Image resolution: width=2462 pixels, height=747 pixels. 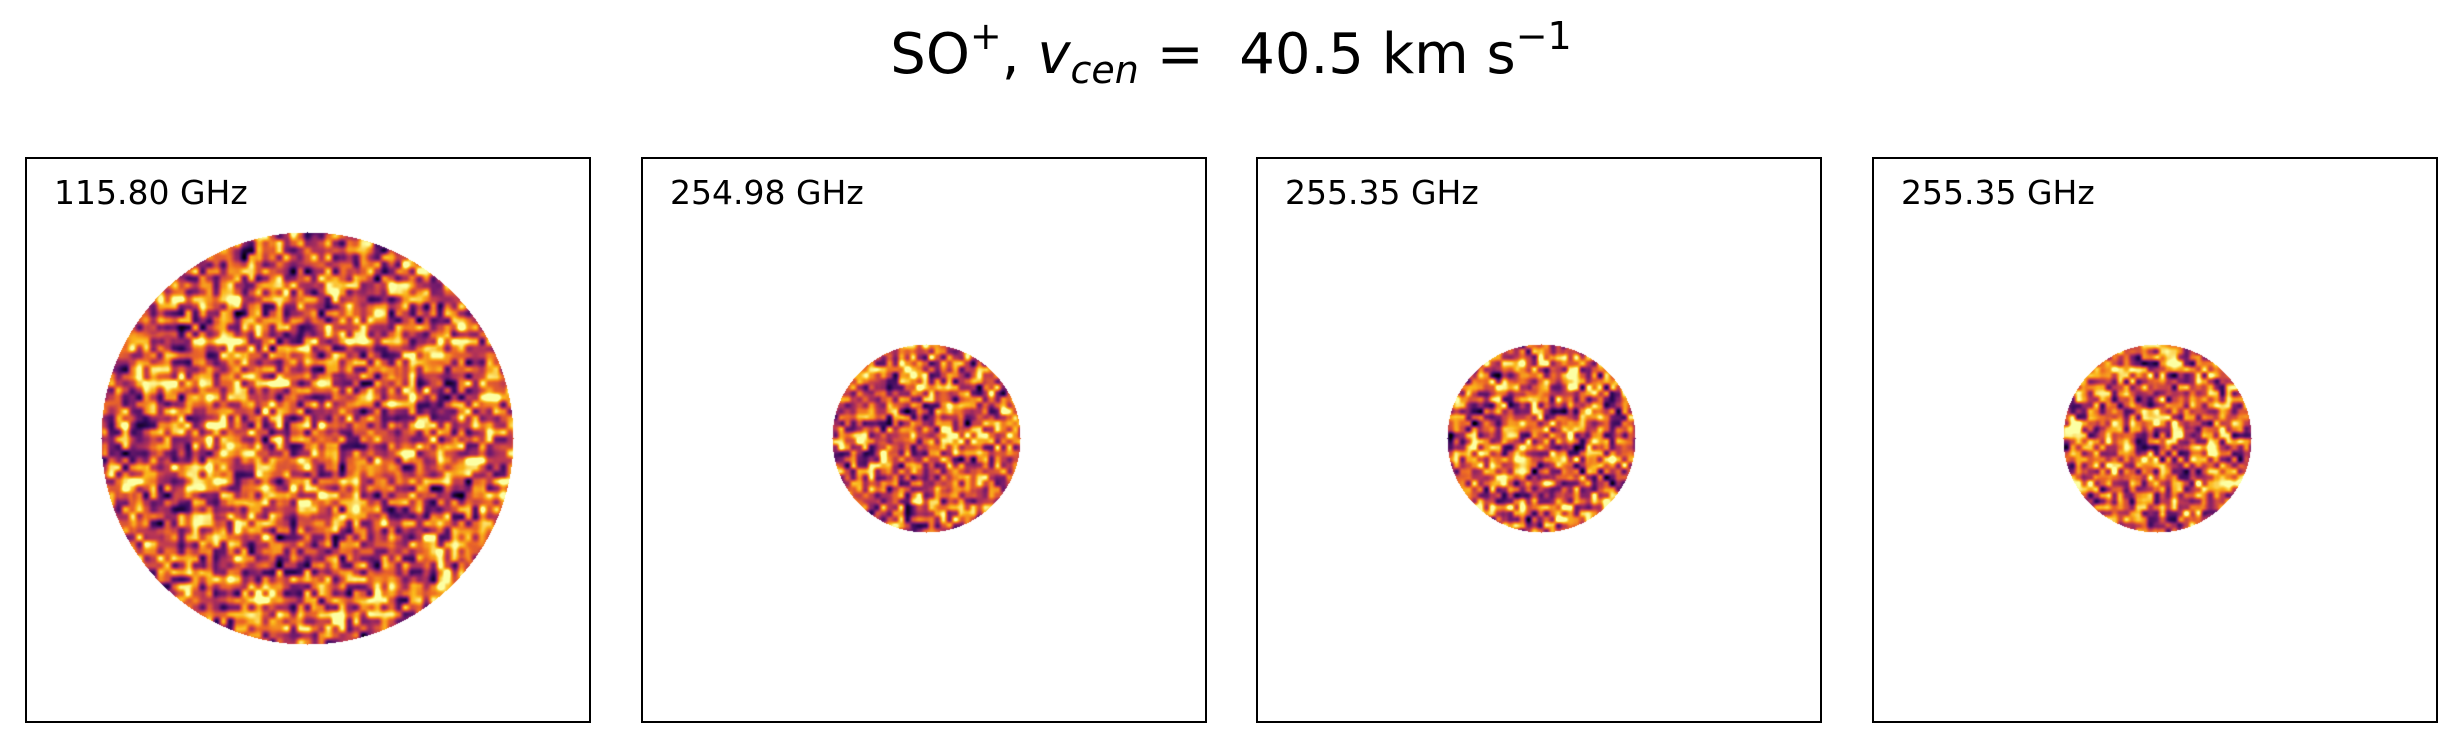 I want to click on panel-2-frequency-label: 254.98 GHz, so click(x=767, y=192).